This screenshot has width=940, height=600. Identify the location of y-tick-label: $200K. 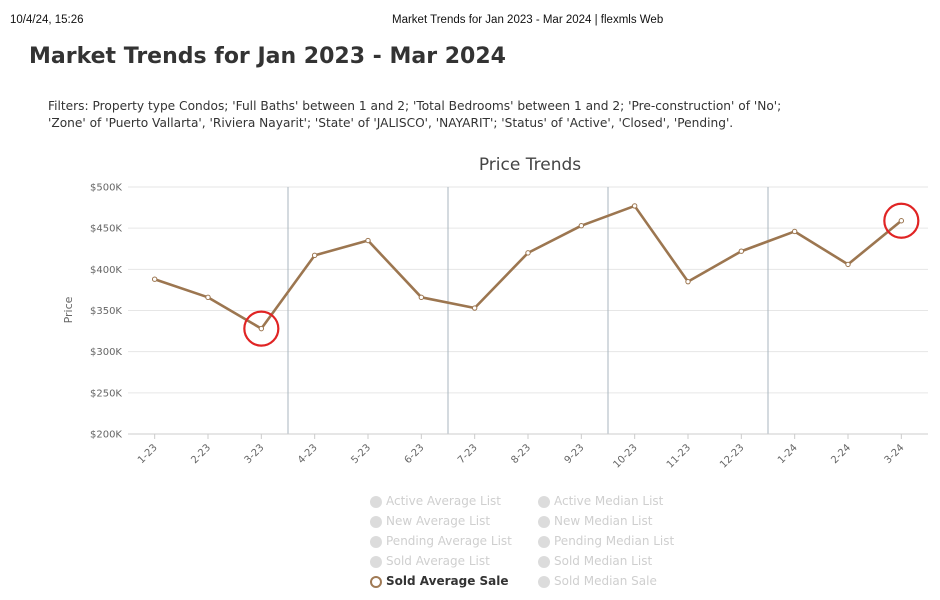
(106, 435).